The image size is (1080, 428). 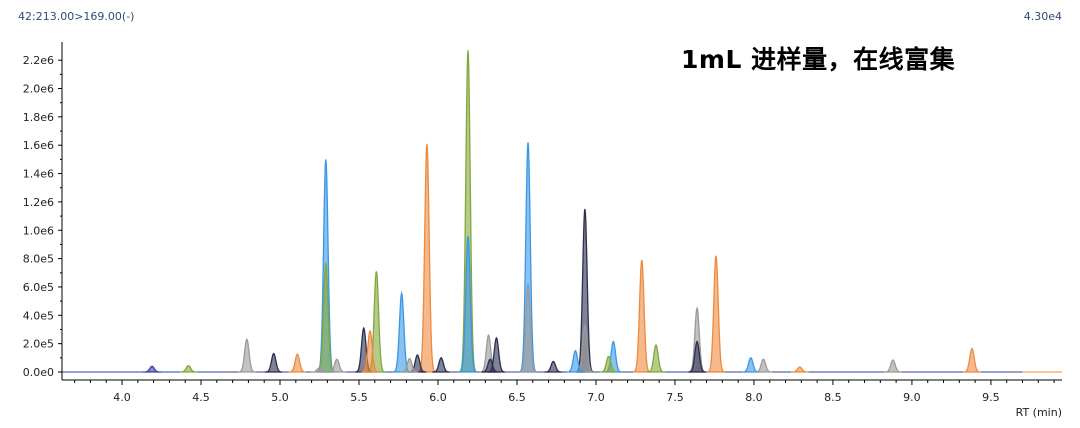 What do you see at coordinates (76, 16) in the screenshot?
I see `trace-label: 42:213.00>169.00(-)` at bounding box center [76, 16].